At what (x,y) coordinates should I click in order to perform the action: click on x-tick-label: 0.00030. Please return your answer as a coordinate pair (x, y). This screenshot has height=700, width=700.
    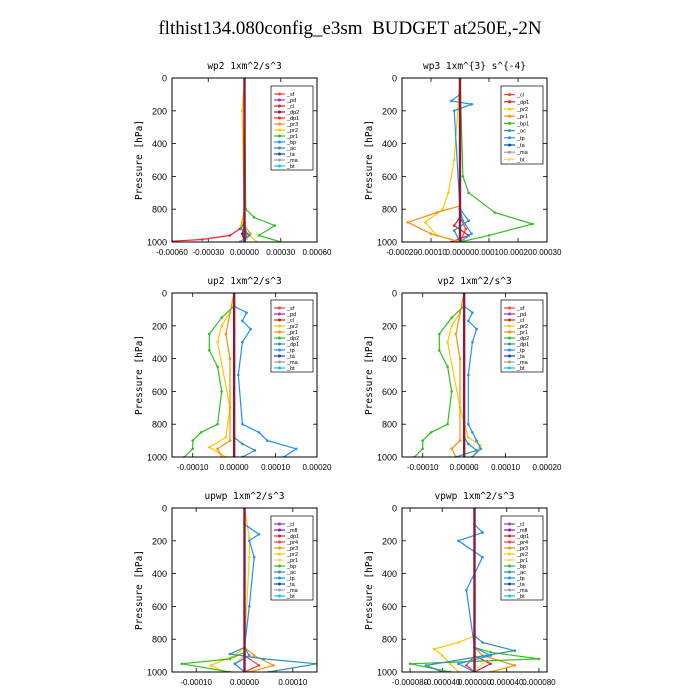
    Looking at the image, I should click on (547, 252).